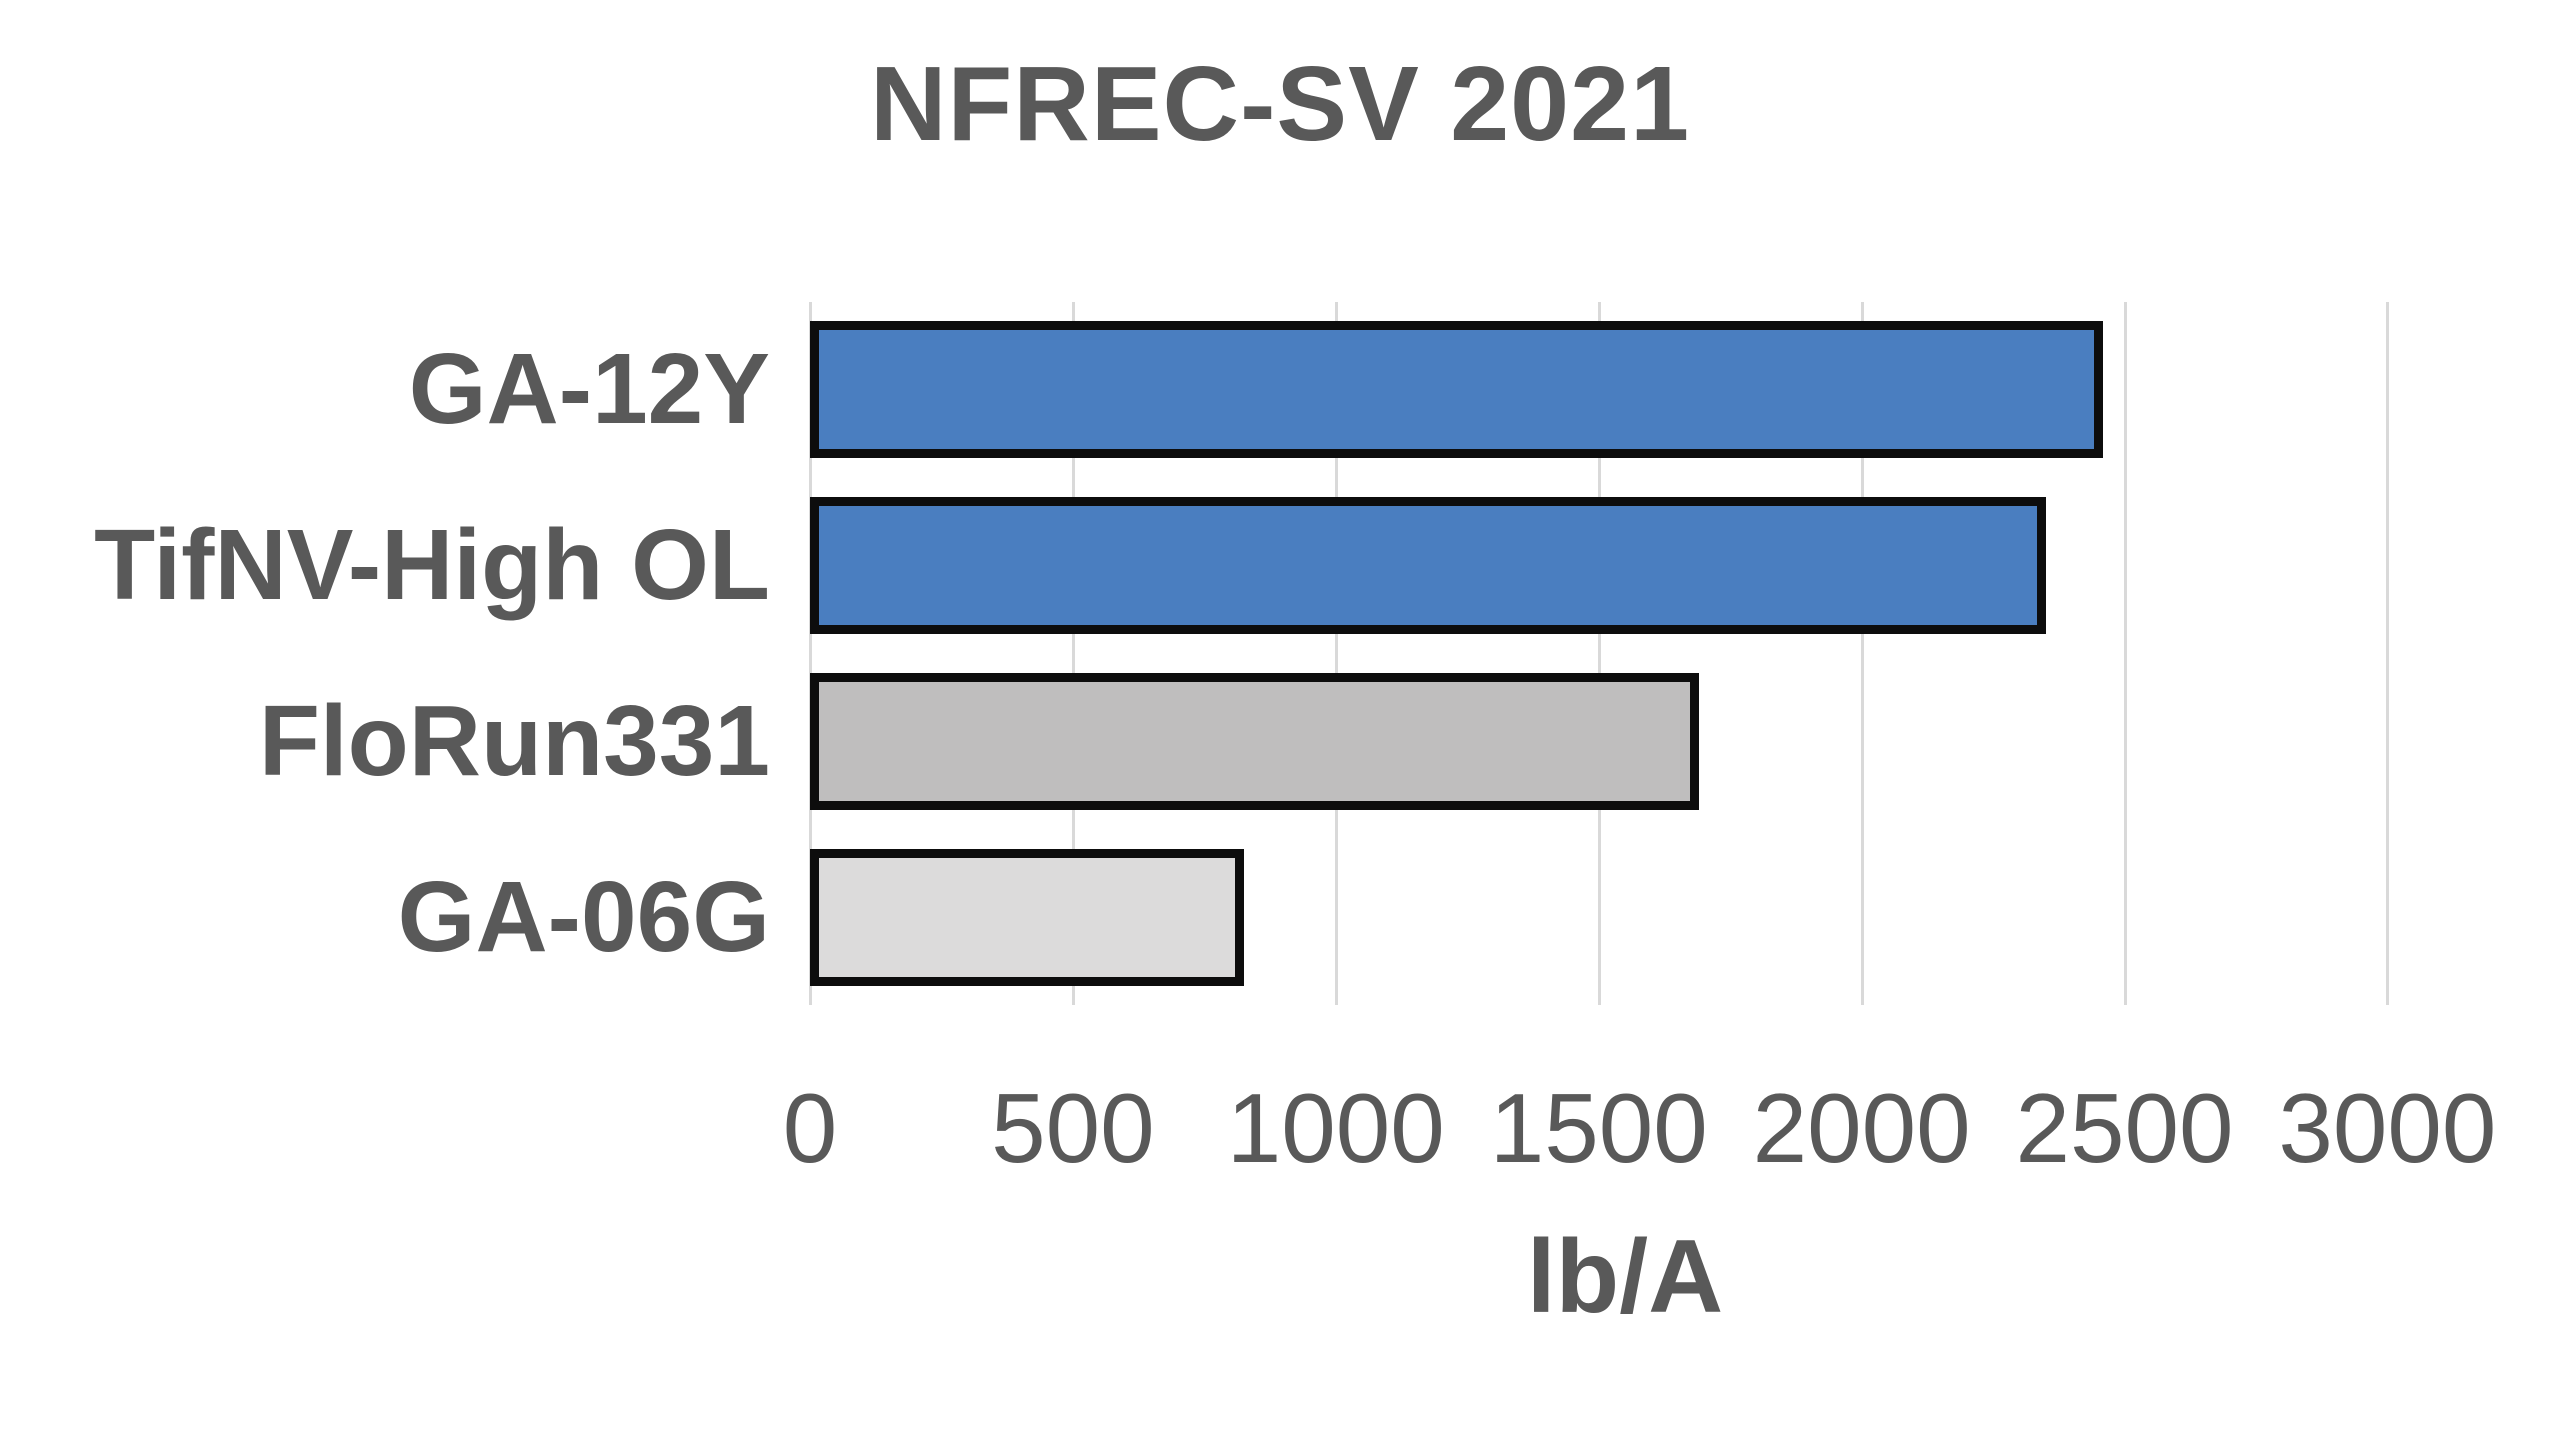  Describe the element at coordinates (432, 565) in the screenshot. I see `category-label-TifNV-High OL: TifNV-High OL` at that location.